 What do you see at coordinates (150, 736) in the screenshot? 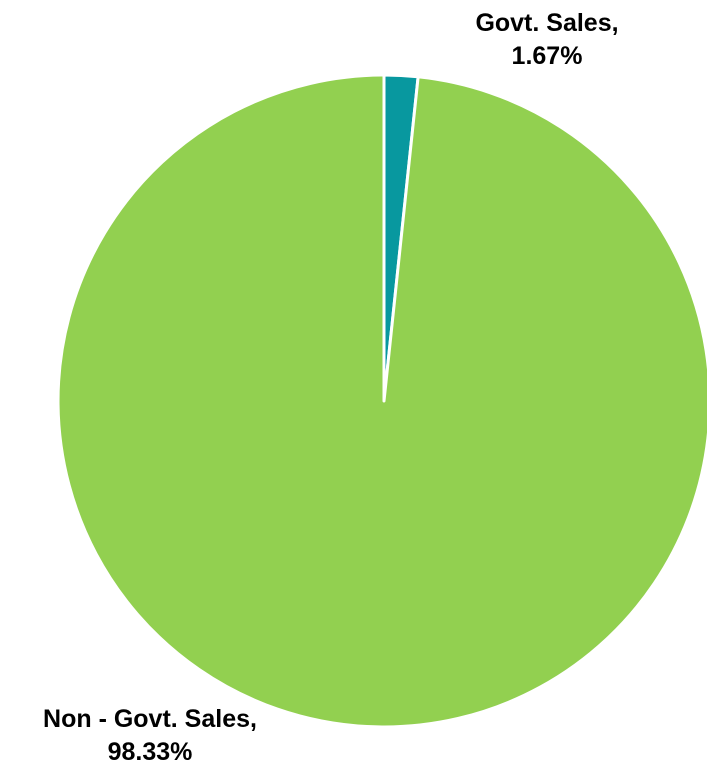
I see `data-label-non-govt-sales: Non - Govt. Sales, 98.33%` at bounding box center [150, 736].